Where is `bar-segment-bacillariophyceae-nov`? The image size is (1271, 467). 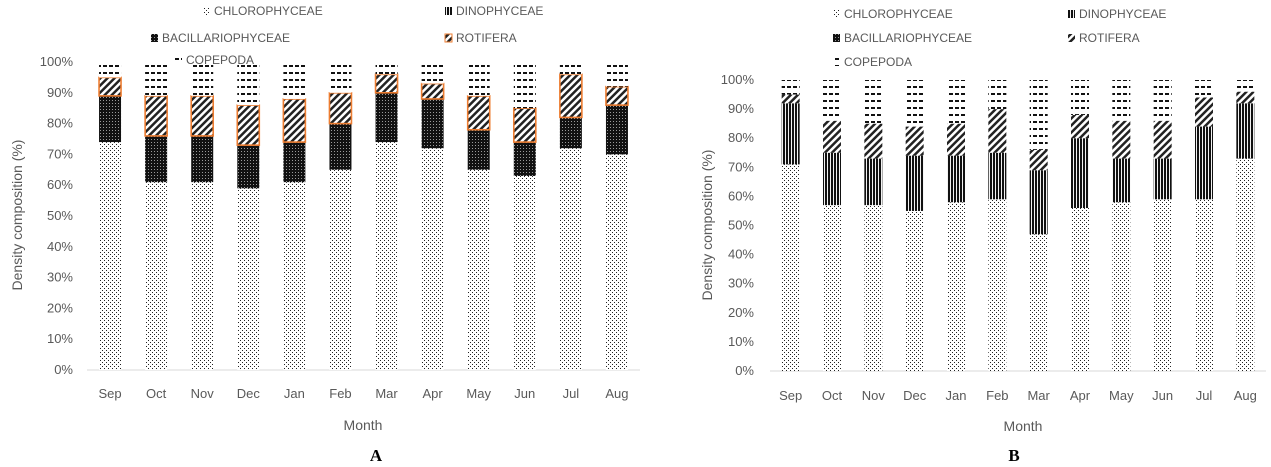 bar-segment-bacillariophyceae-nov is located at coordinates (202, 159).